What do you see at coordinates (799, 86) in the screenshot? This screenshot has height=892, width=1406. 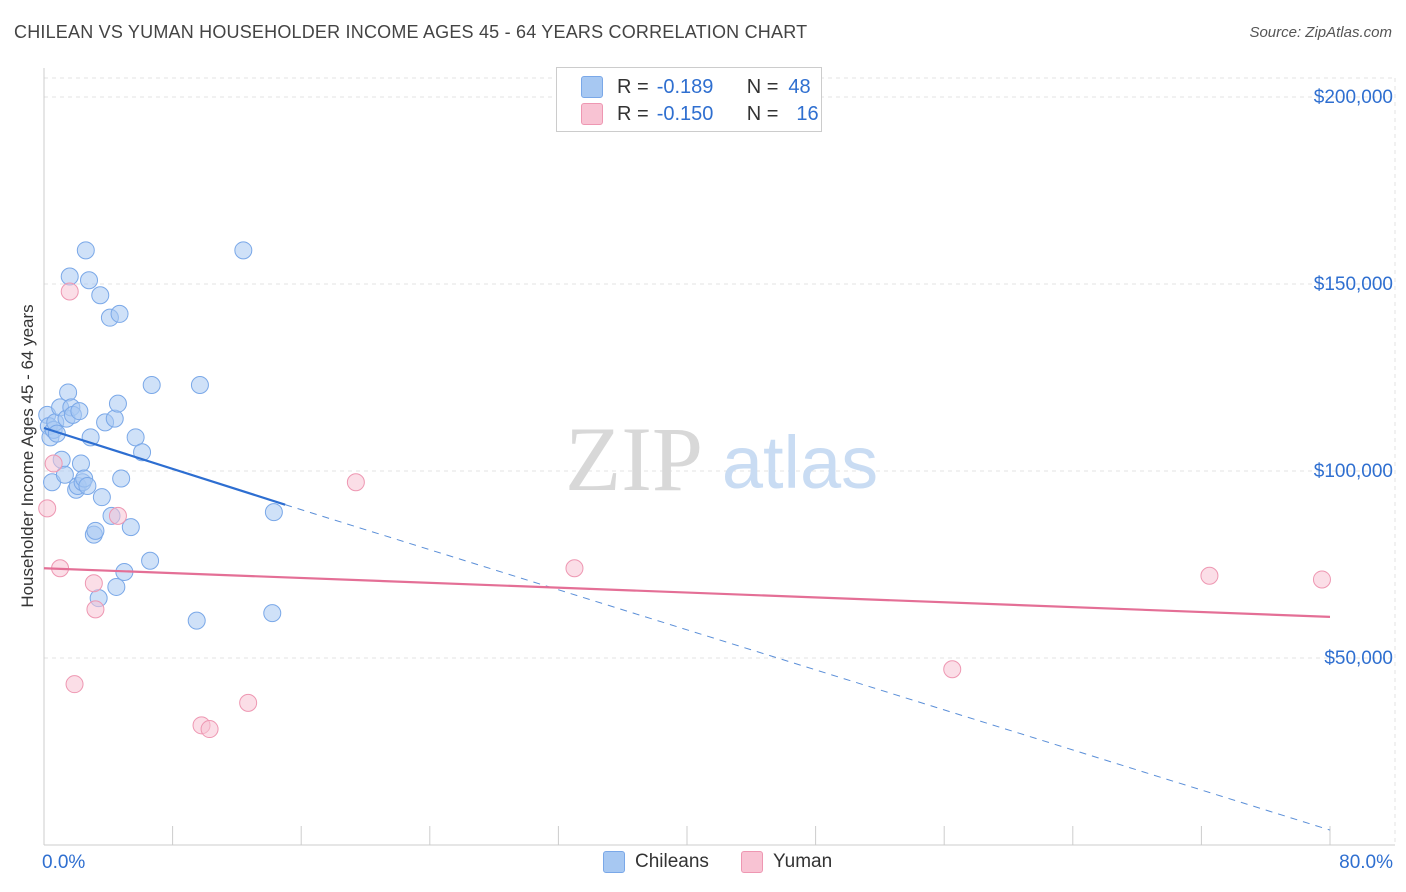 I see `n-value: 48` at bounding box center [799, 86].